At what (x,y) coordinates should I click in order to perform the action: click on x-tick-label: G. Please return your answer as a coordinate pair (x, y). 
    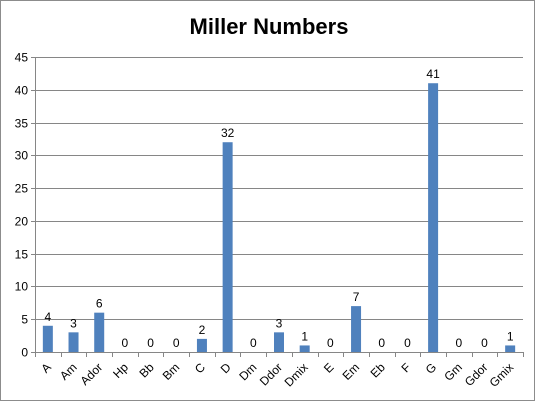
    Looking at the image, I should click on (431, 368).